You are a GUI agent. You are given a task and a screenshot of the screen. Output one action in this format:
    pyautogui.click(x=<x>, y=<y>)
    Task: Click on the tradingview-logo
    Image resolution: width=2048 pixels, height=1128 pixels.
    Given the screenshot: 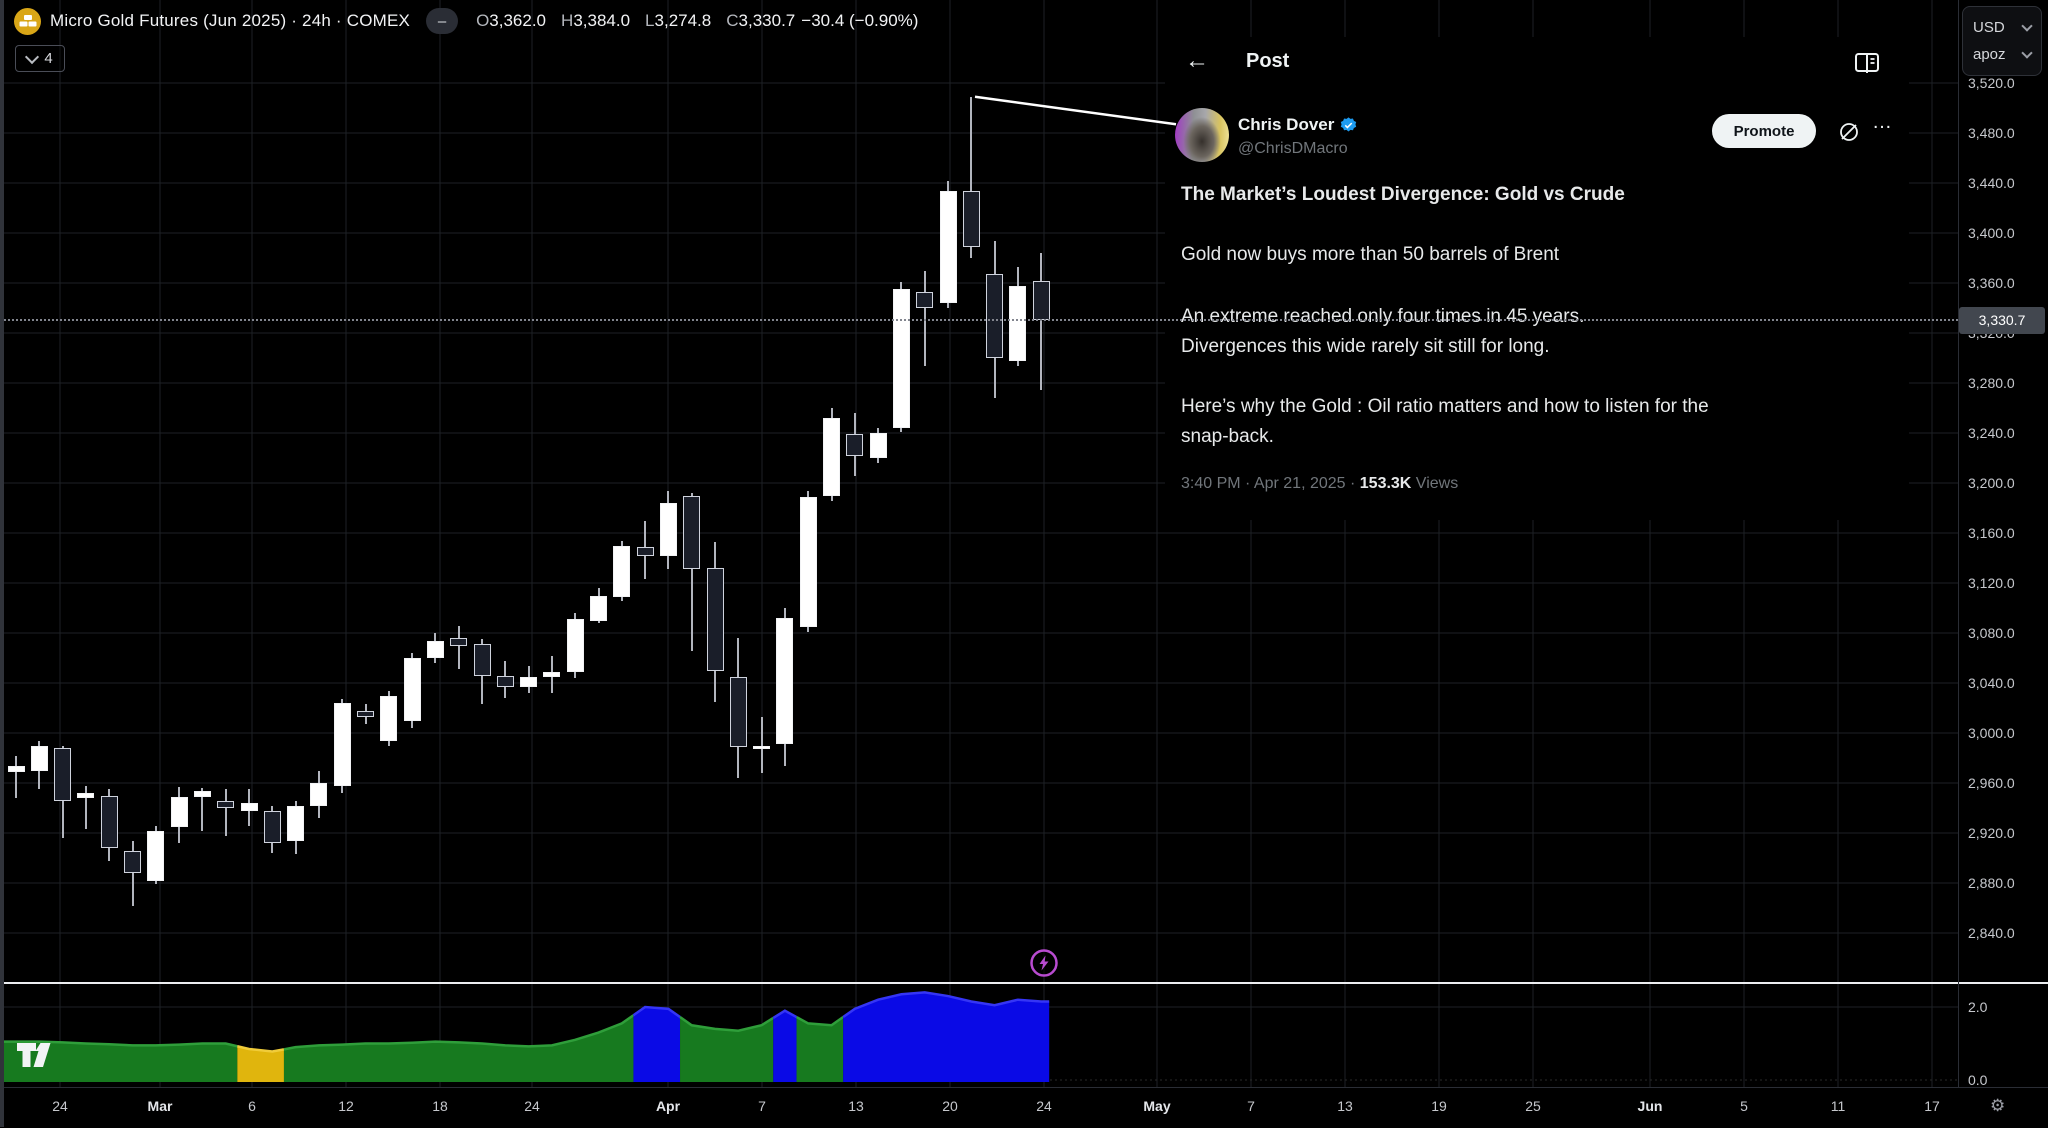 What is the action you would take?
    pyautogui.click(x=34, y=1057)
    